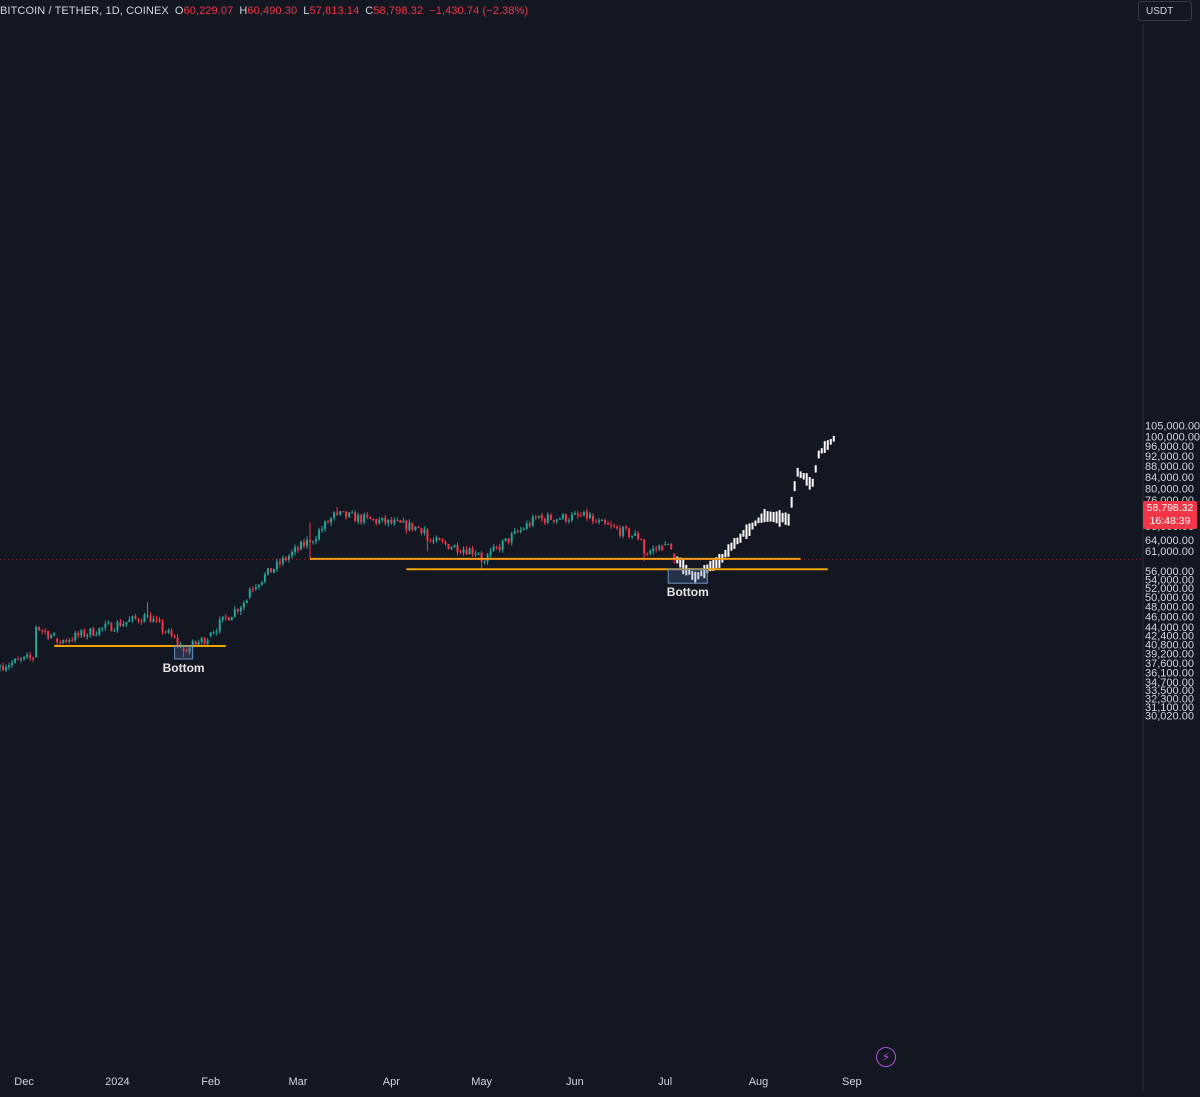 This screenshot has width=1200, height=1097. I want to click on time-tick-label: Aug, so click(759, 1082).